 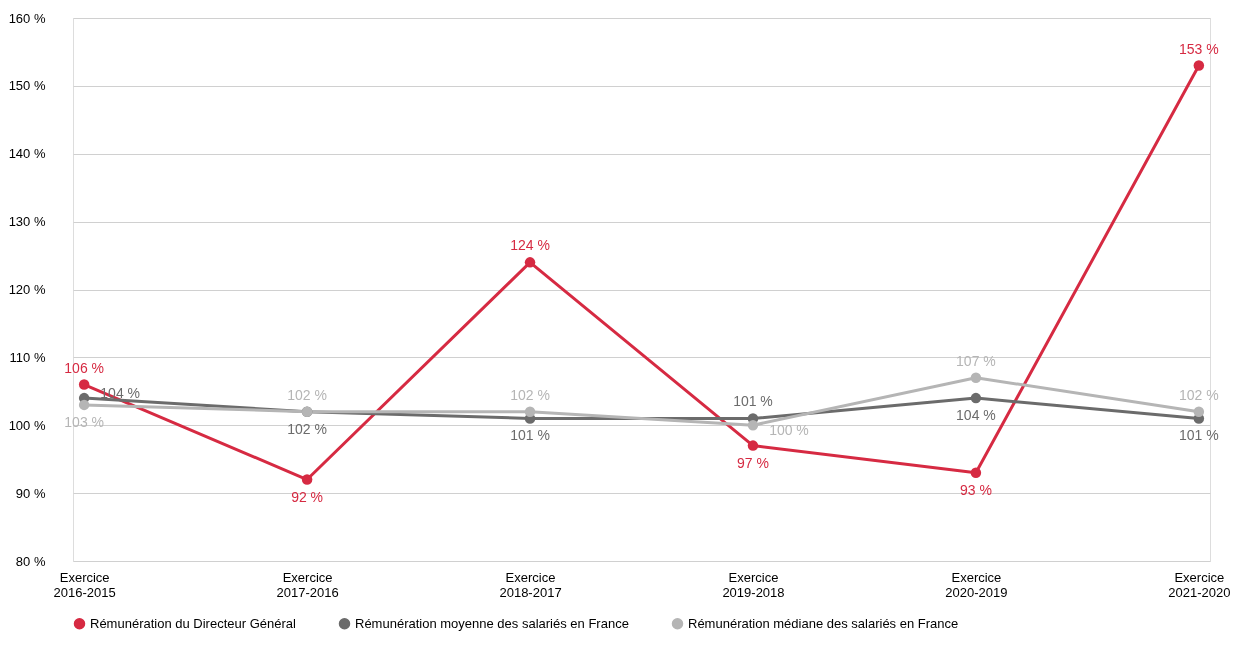 I want to click on data-label: 103 %, so click(x=84, y=421).